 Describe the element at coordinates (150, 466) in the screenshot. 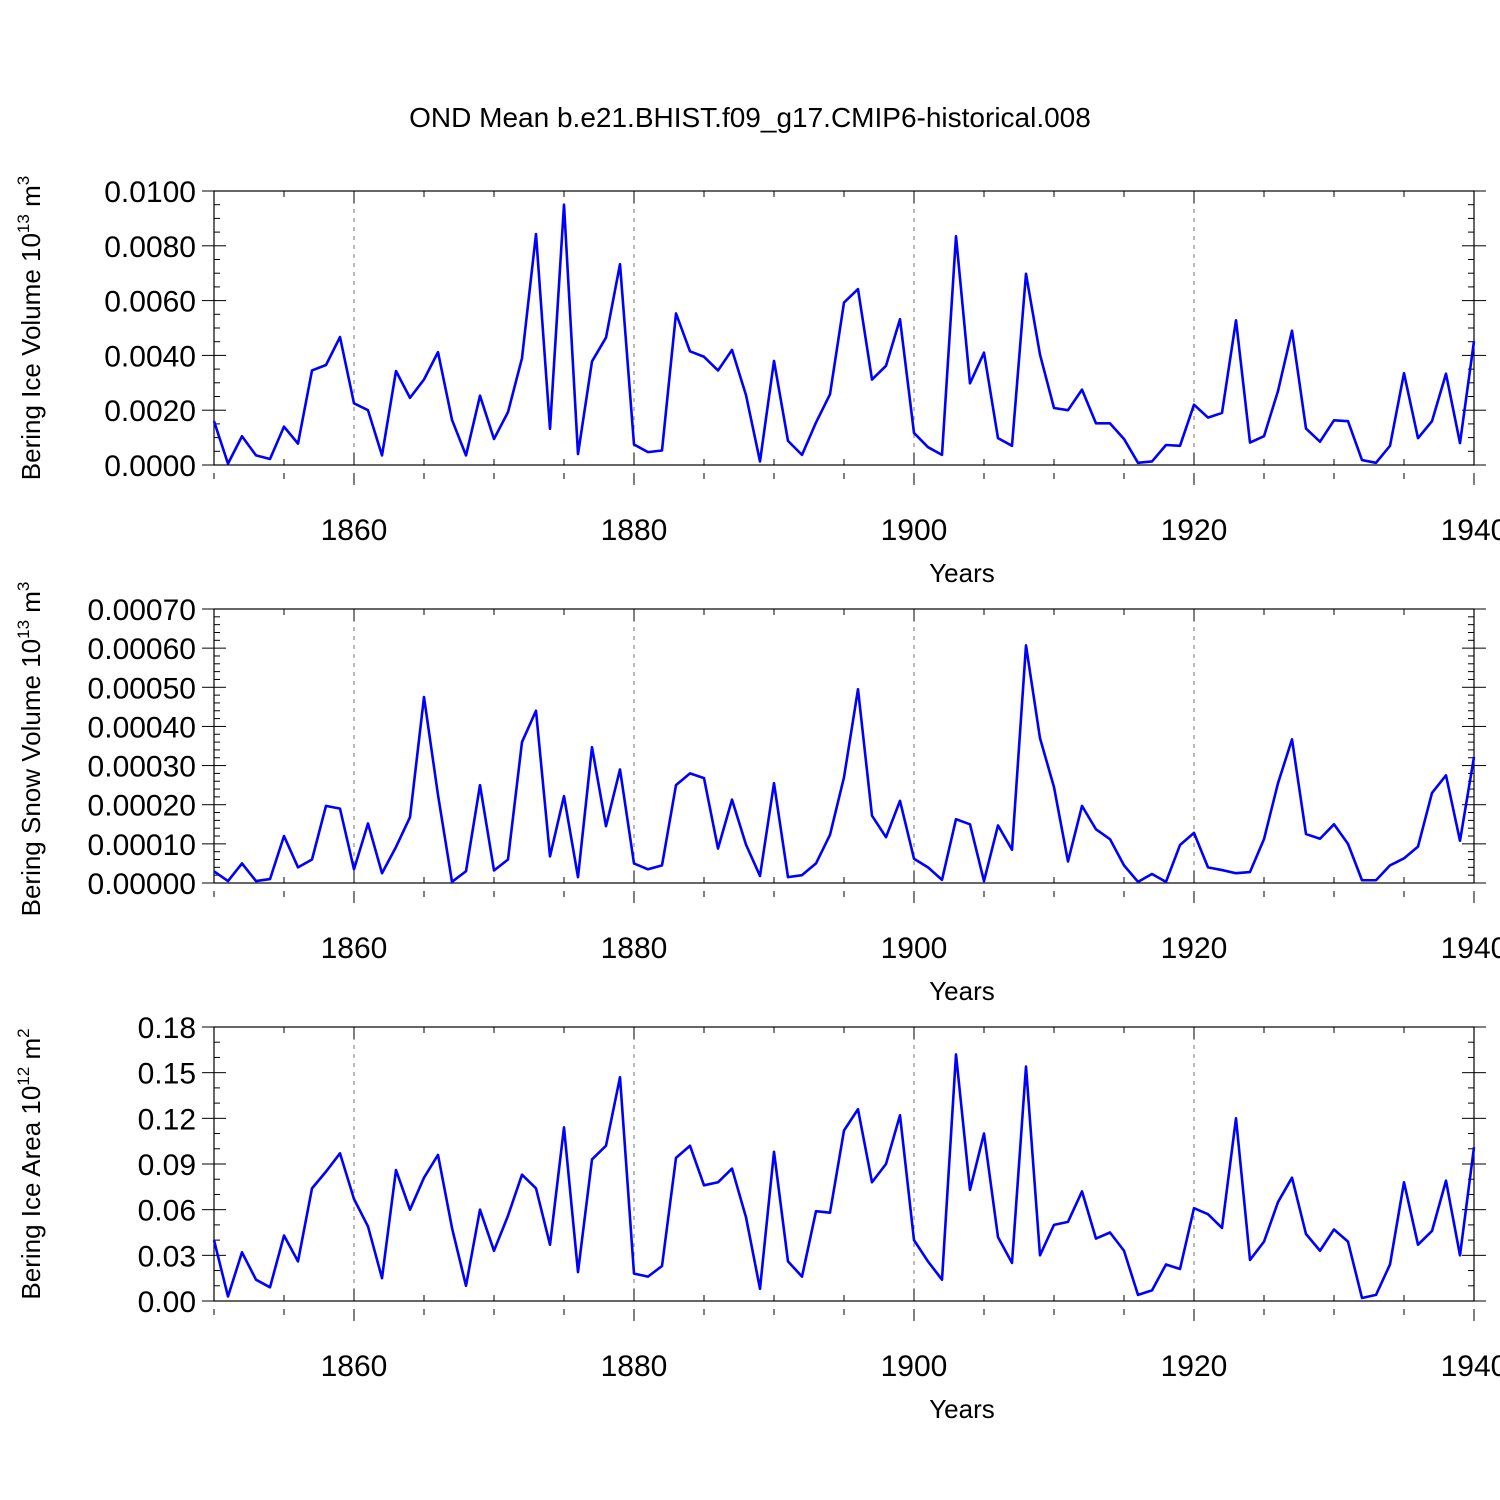

I see `y-tick-label: 0.0000` at that location.